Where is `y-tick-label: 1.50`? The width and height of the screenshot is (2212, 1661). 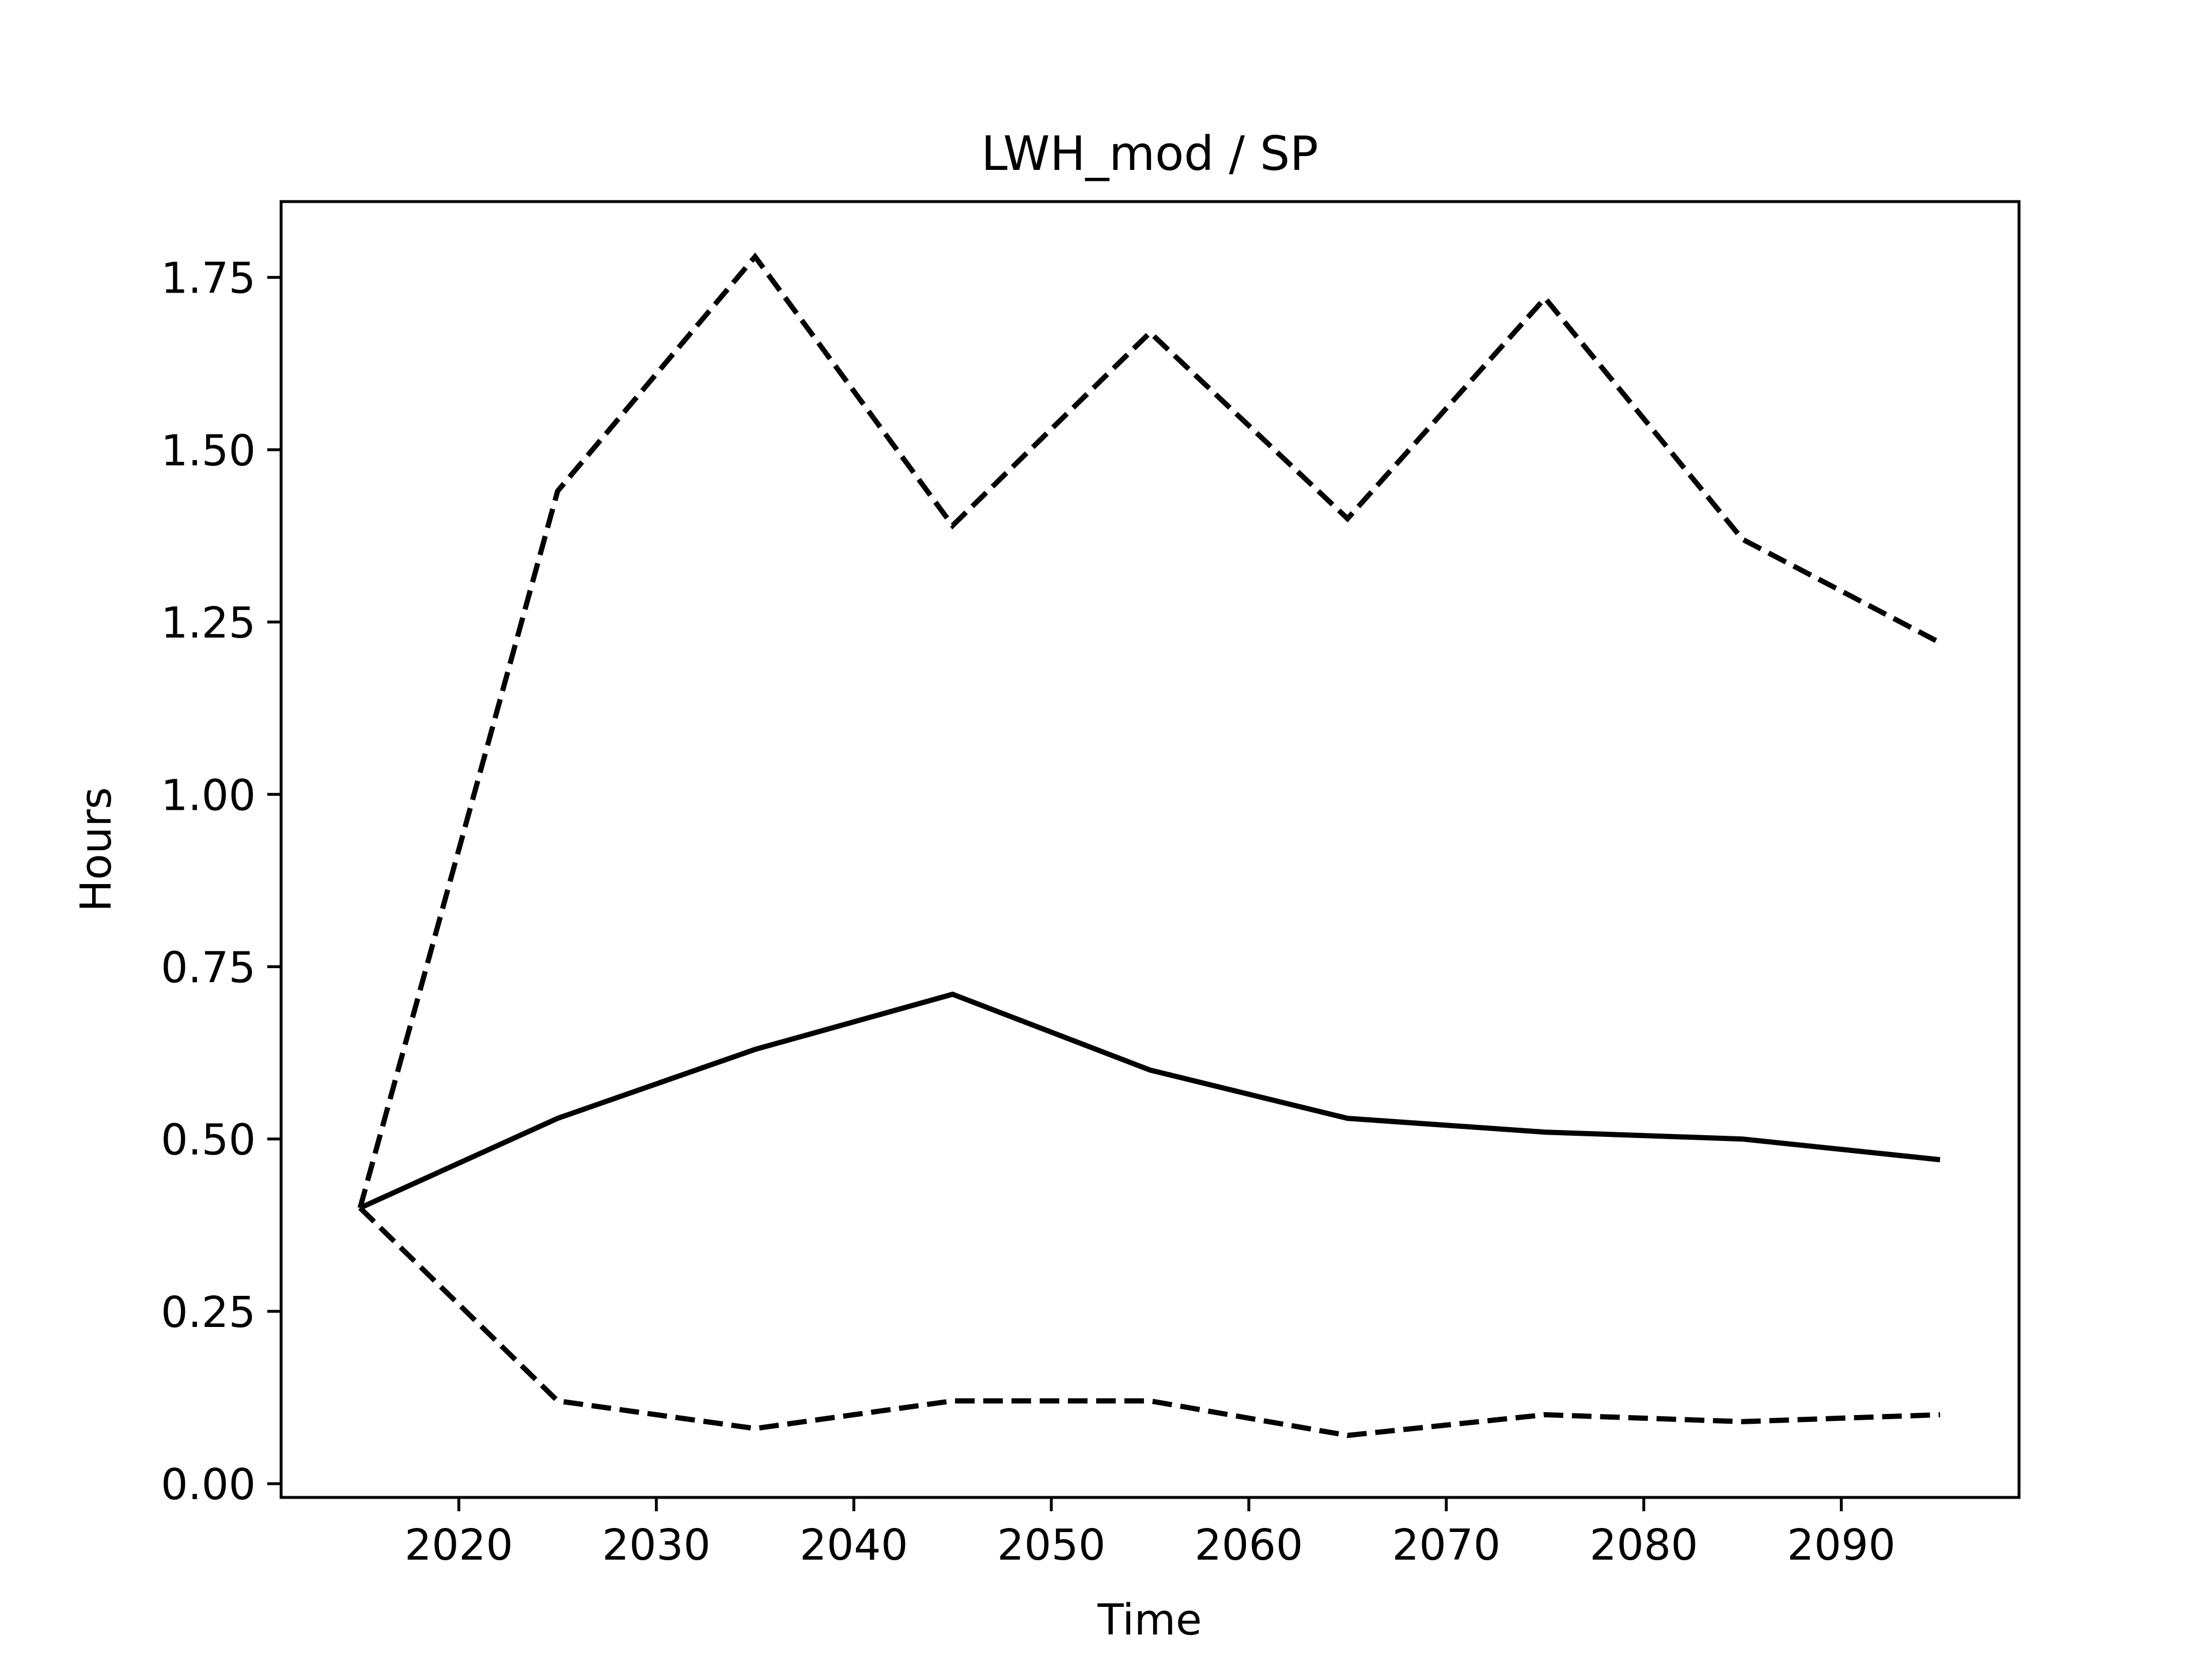
y-tick-label: 1.50 is located at coordinates (208, 451).